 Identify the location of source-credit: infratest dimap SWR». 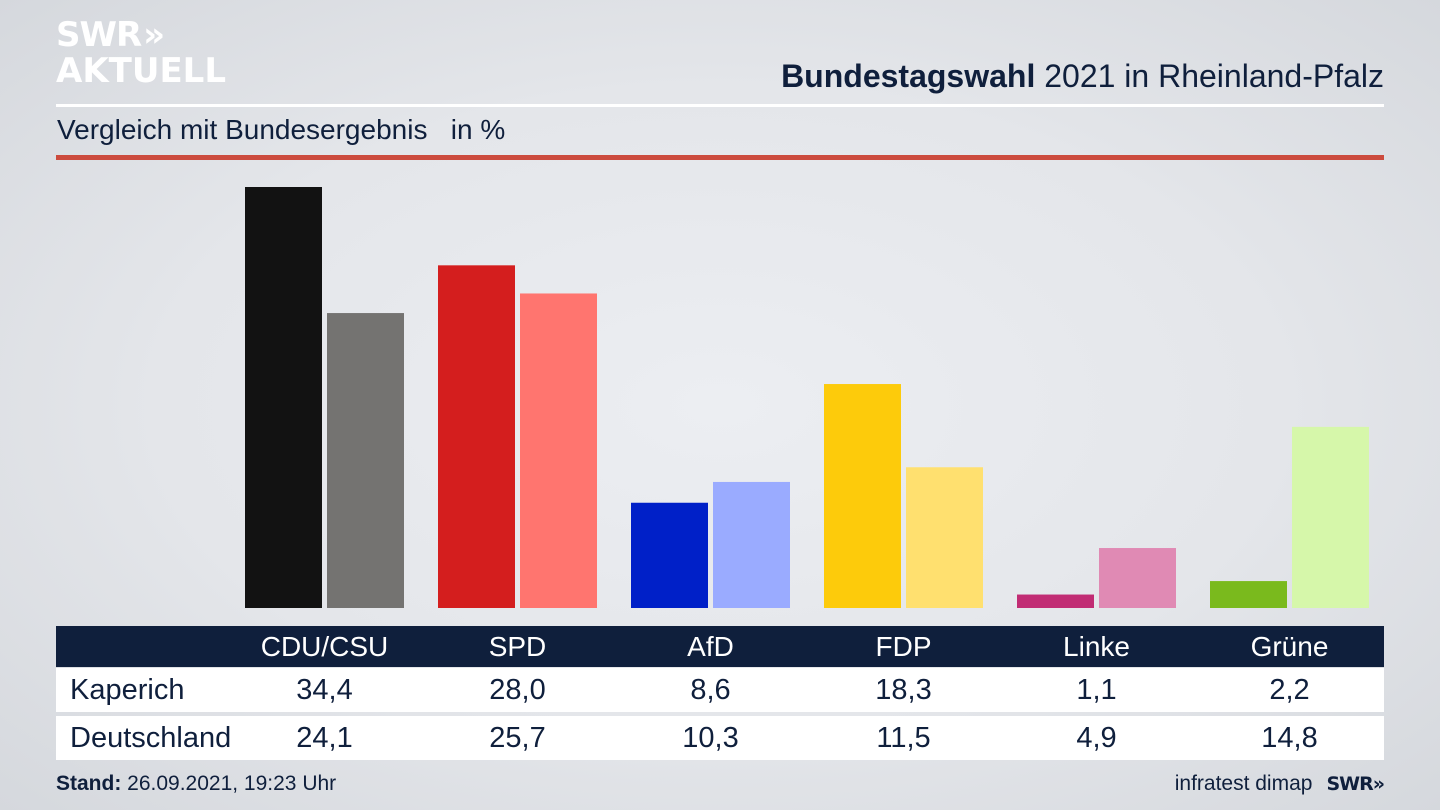
(1279, 784).